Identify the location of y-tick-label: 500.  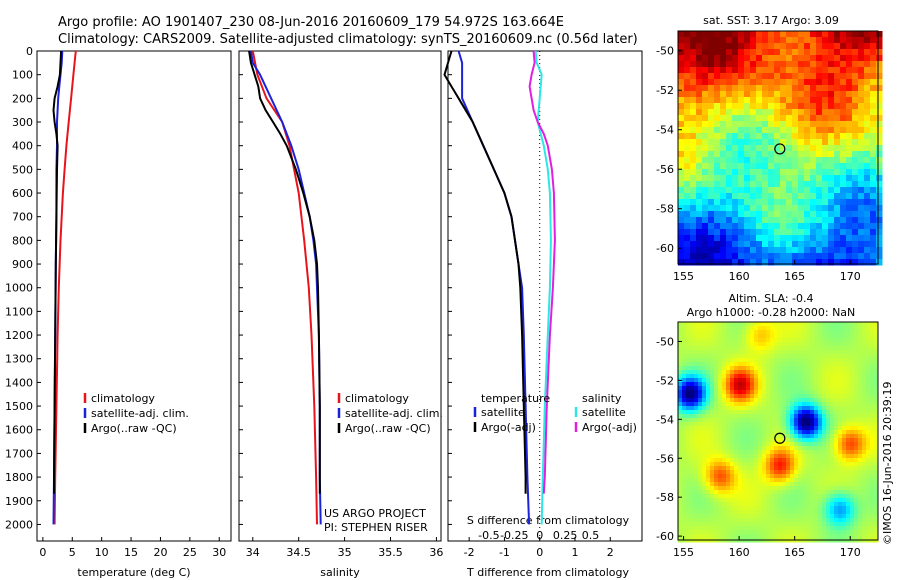
(22, 169).